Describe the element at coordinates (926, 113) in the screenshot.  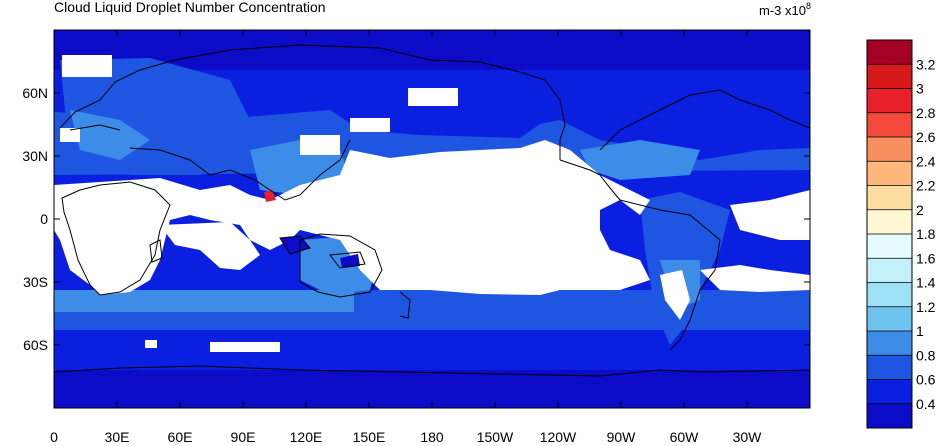
I see `colorbar-label: 2.8` at that location.